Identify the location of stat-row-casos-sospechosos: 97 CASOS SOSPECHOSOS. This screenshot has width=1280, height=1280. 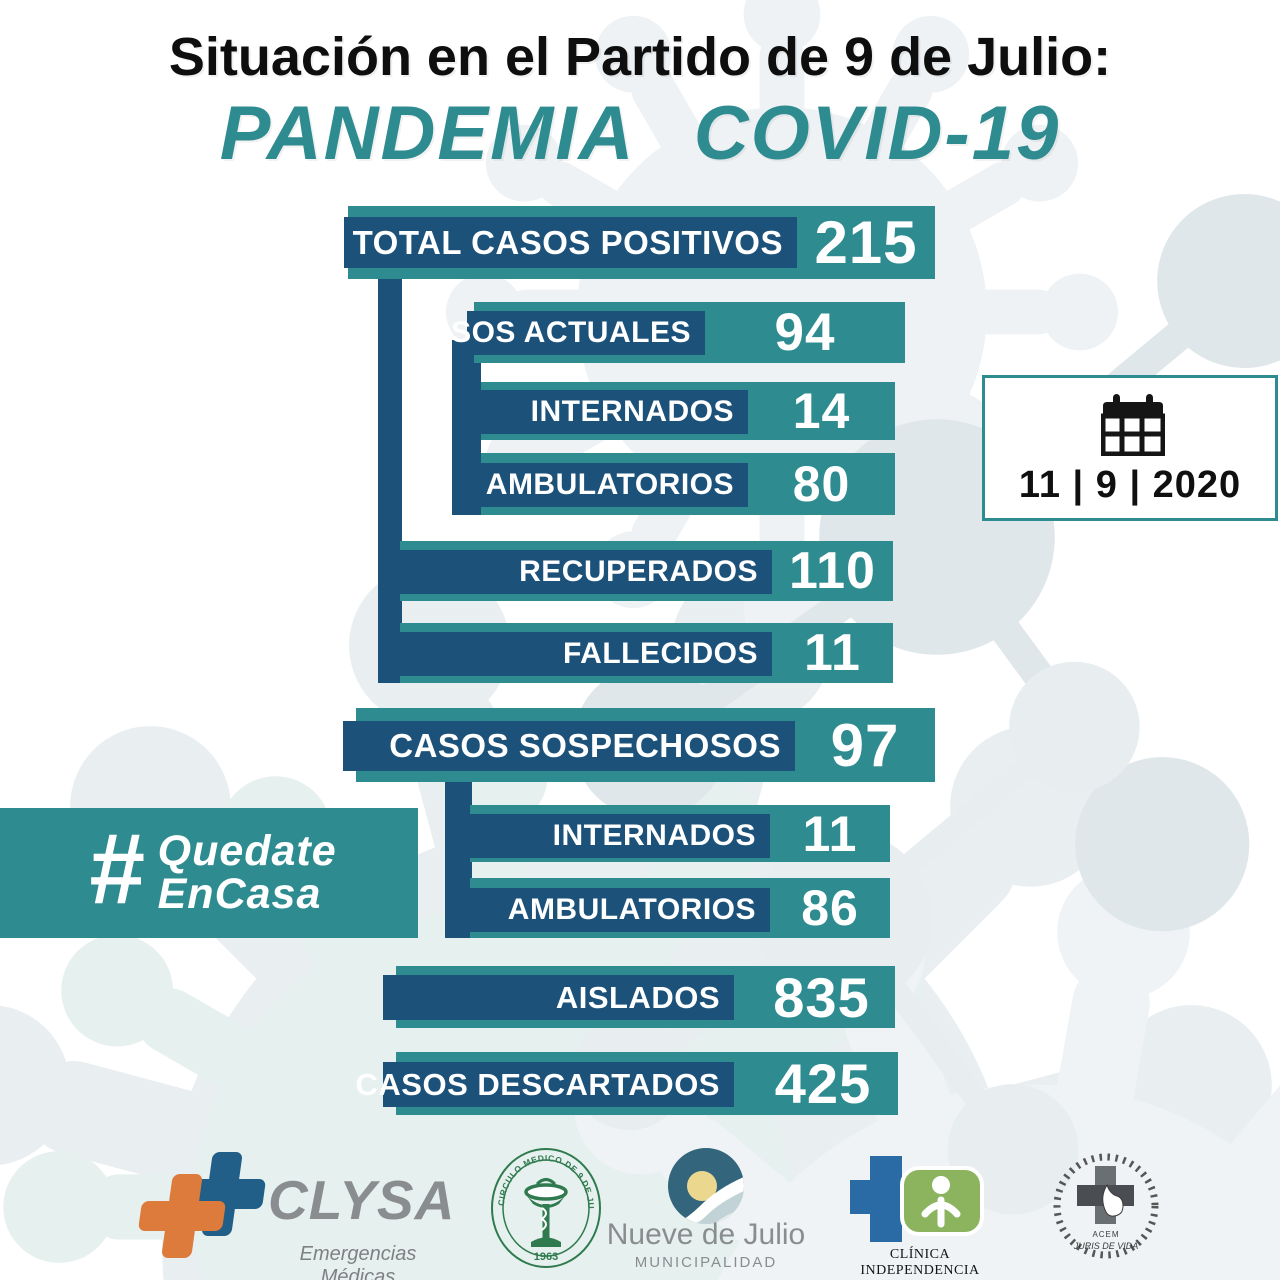
(639, 745).